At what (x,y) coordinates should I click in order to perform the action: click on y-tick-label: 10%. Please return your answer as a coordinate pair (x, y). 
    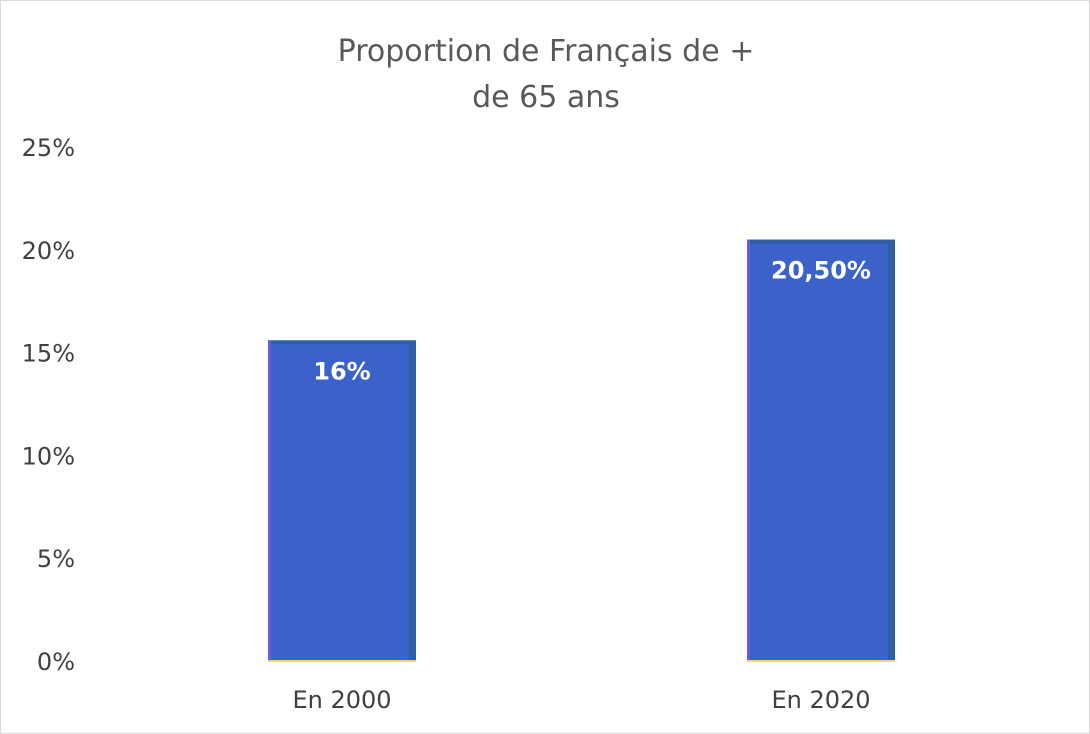
    Looking at the image, I should click on (48, 456).